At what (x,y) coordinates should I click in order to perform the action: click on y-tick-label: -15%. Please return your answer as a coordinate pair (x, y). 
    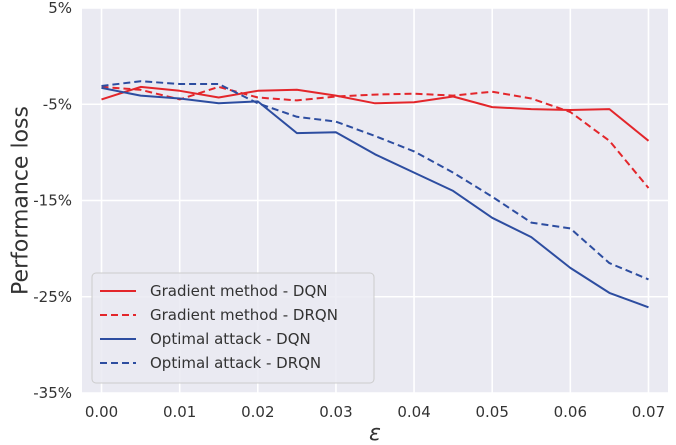
    Looking at the image, I should click on (52, 201).